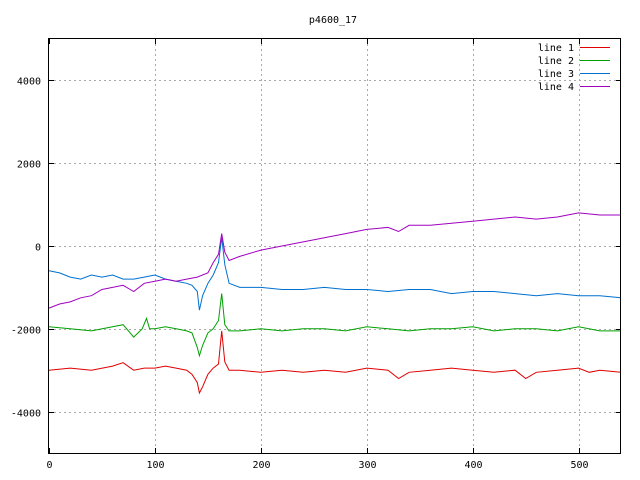 The width and height of the screenshot is (640, 480). I want to click on legend-label-line-4: line 4, so click(556, 87).